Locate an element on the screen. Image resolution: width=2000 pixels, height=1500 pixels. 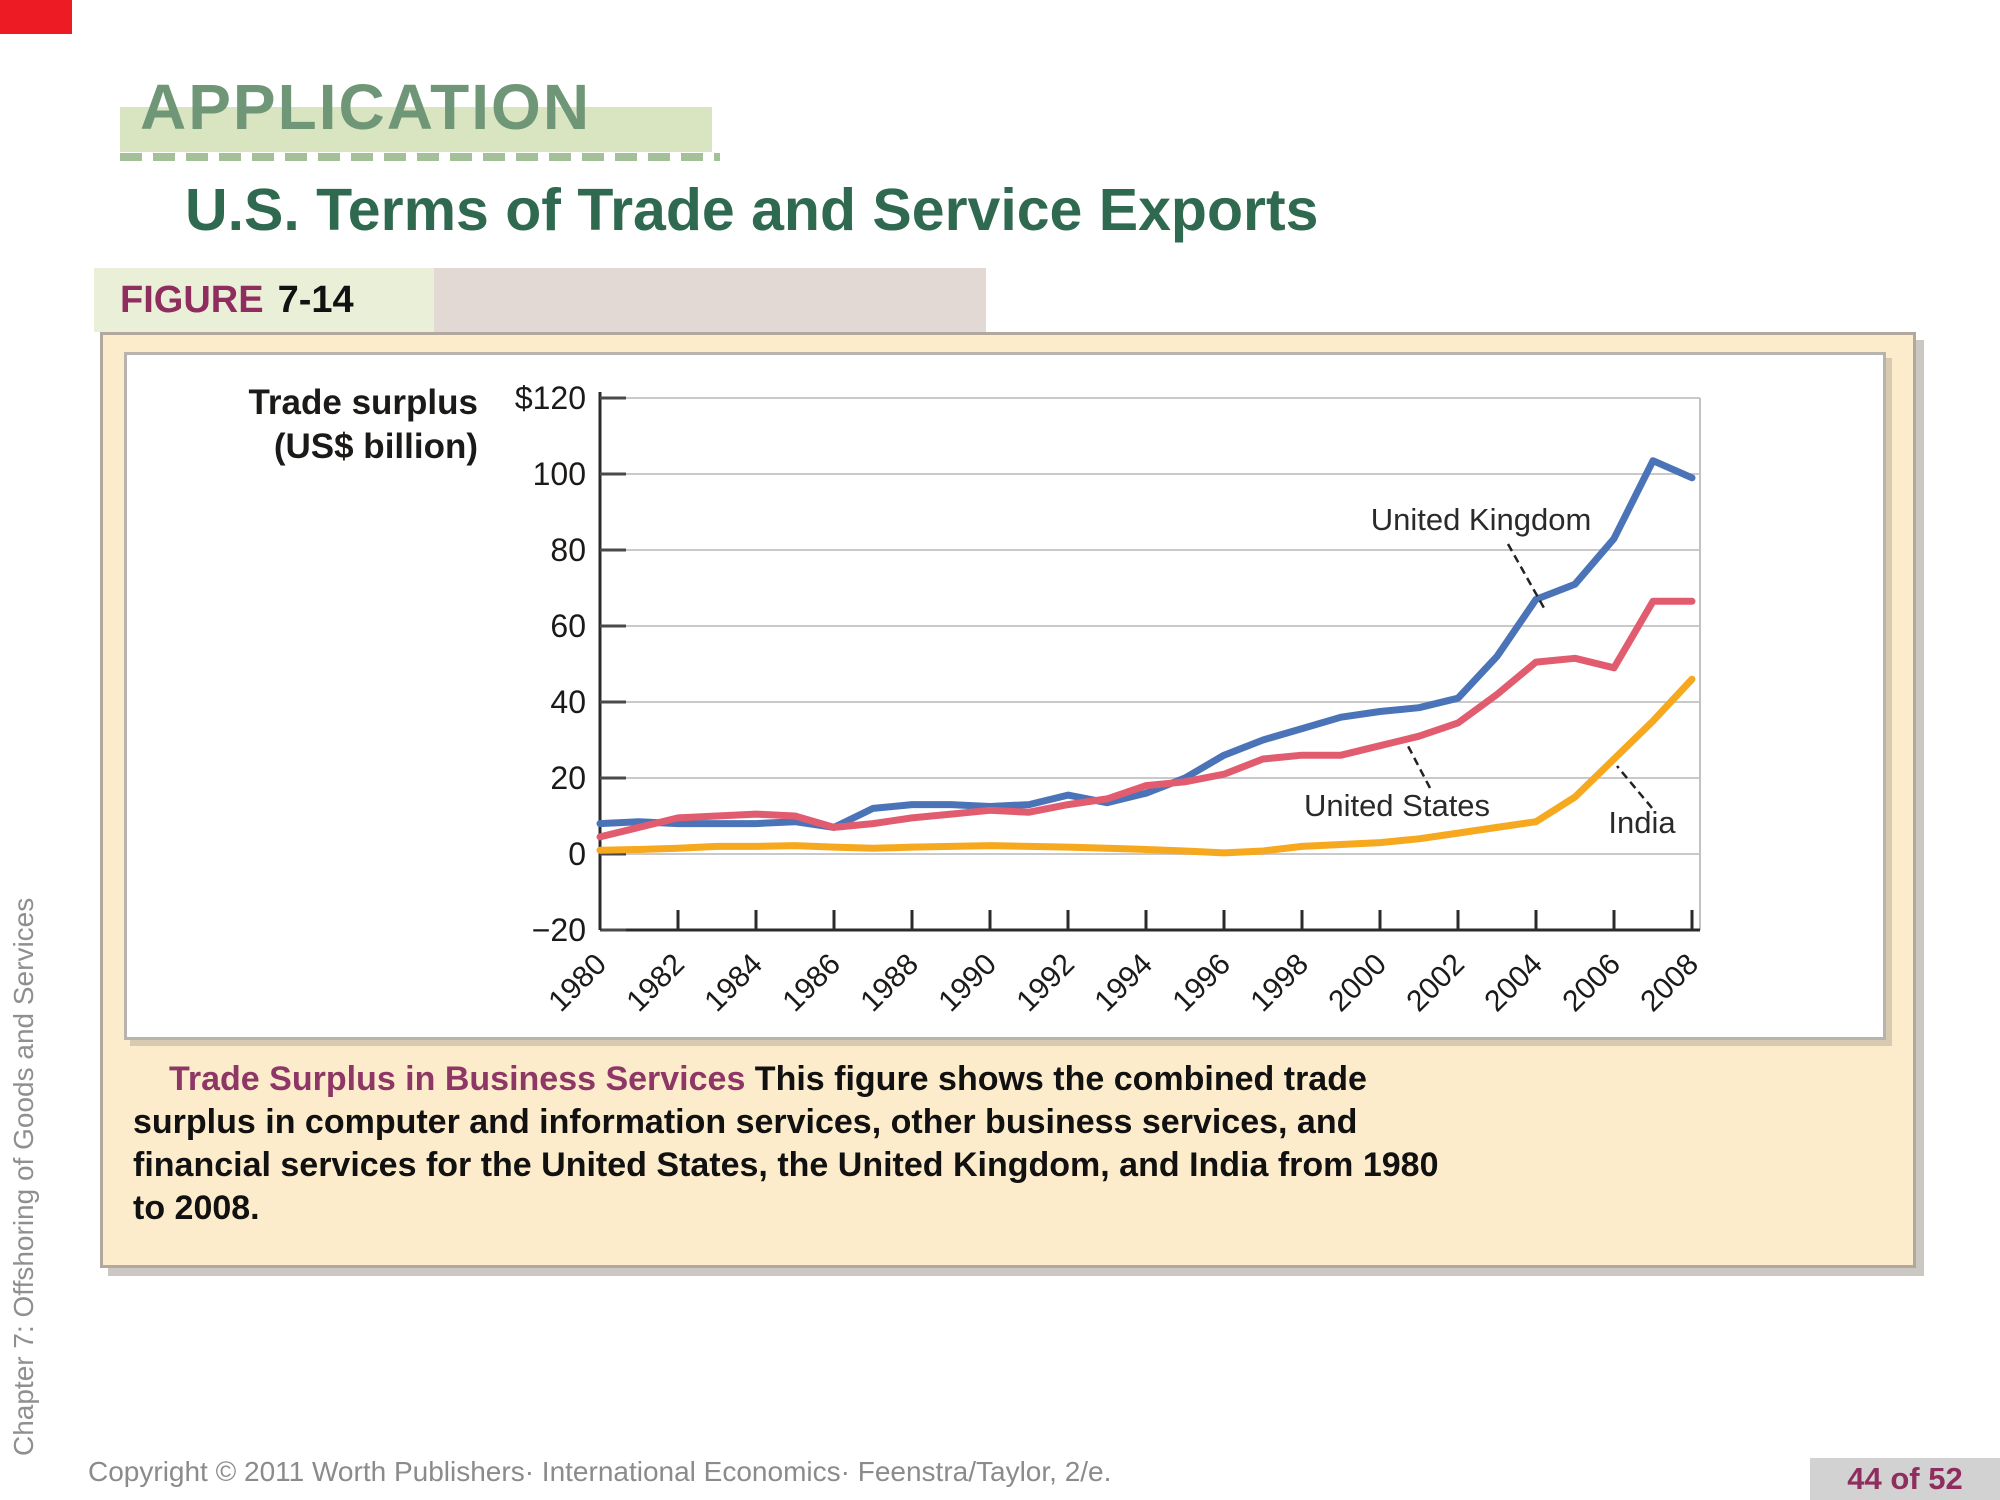
x-tick-label: 1986 is located at coordinates (811, 983).